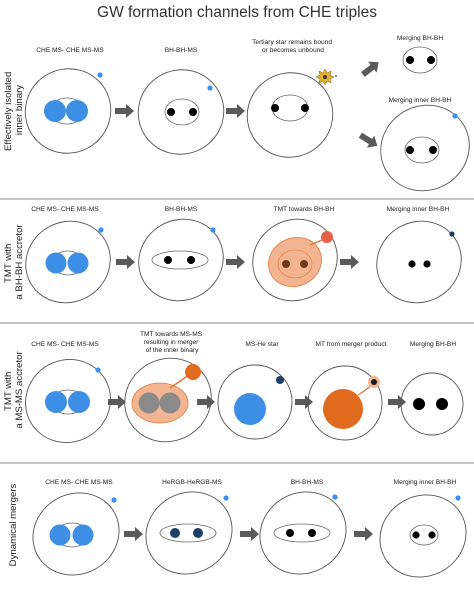 The height and width of the screenshot is (594, 474). Describe the element at coordinates (262, 344) in the screenshot. I see `stage-label: MS-He star` at that location.